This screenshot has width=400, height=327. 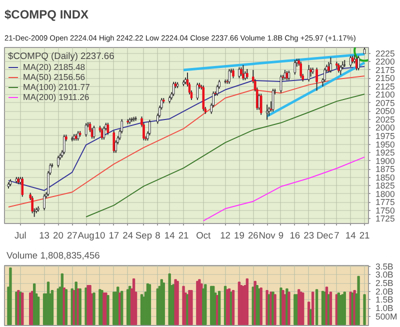 I want to click on y-tick-label: 1725, so click(x=385, y=219).